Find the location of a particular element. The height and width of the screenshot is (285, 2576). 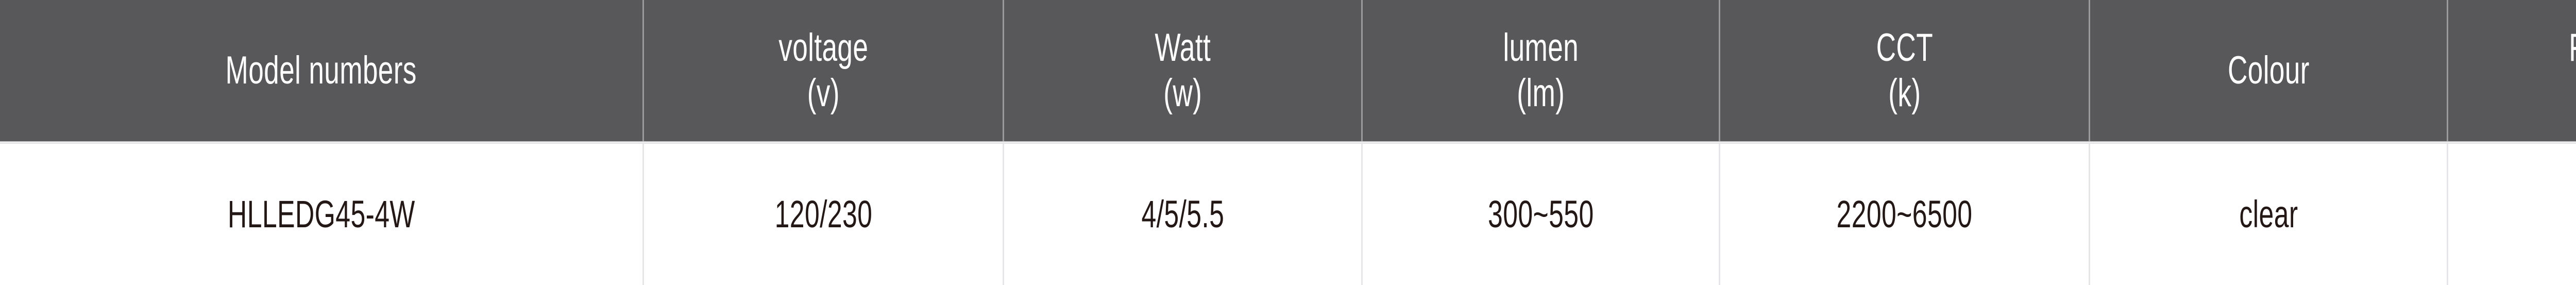

column-header-label: lumen (lm) is located at coordinates (1541, 70).